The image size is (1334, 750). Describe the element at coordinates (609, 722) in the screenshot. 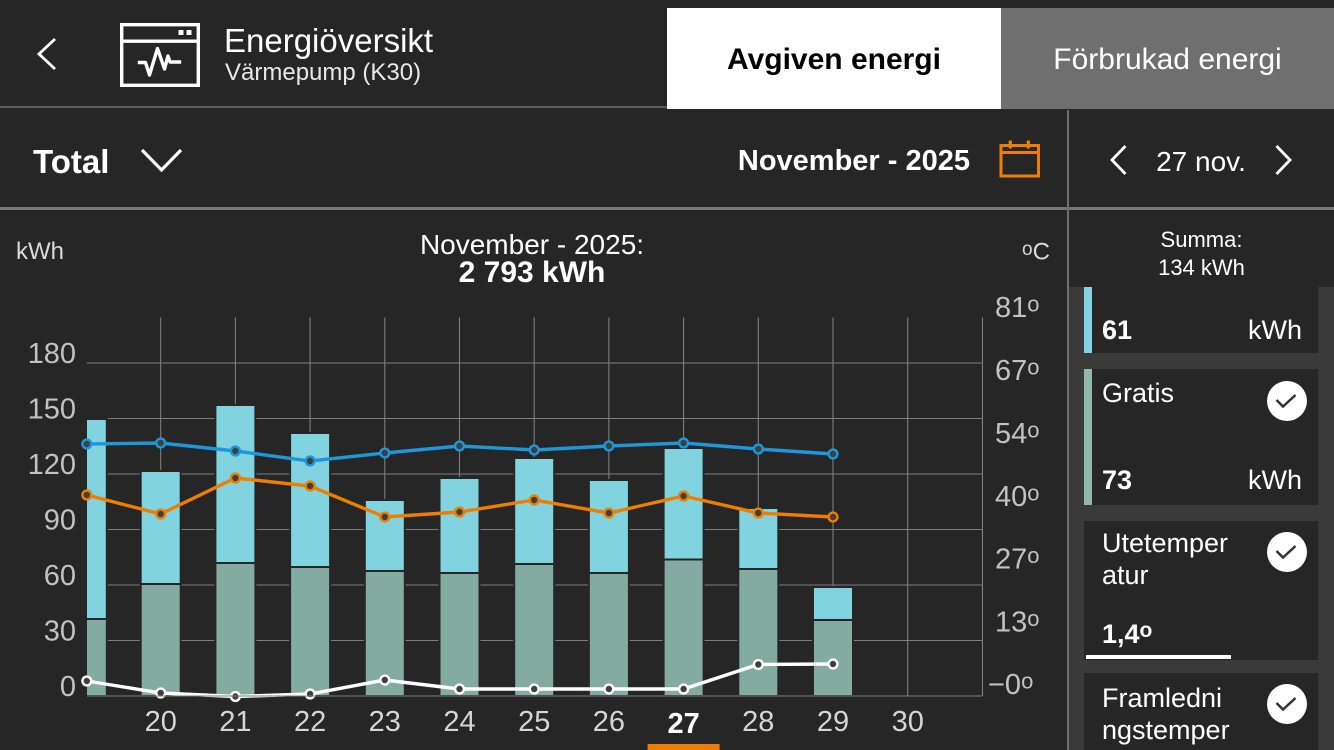

I see `svg-text: 26` at that location.